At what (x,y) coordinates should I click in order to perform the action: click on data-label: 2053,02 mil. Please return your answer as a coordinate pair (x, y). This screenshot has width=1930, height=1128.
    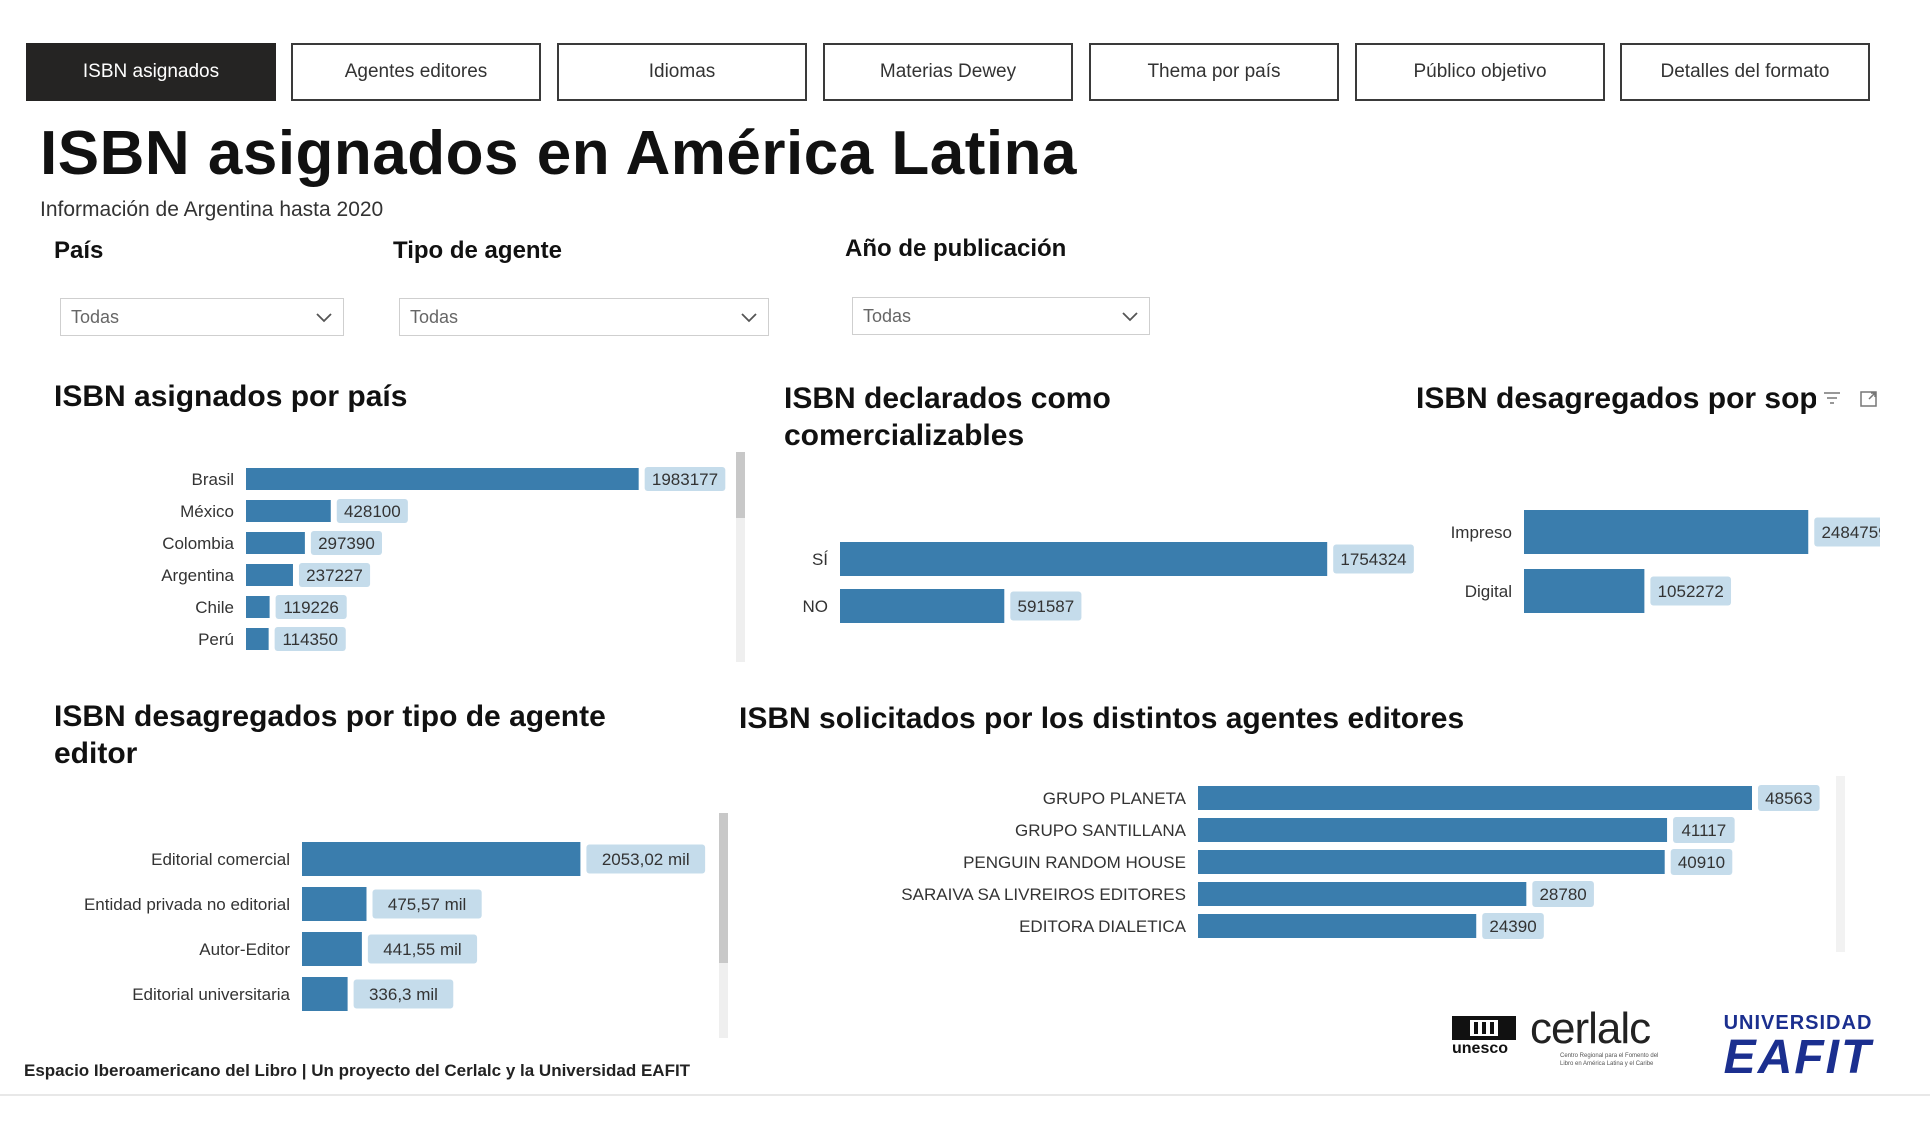
    Looking at the image, I should click on (646, 859).